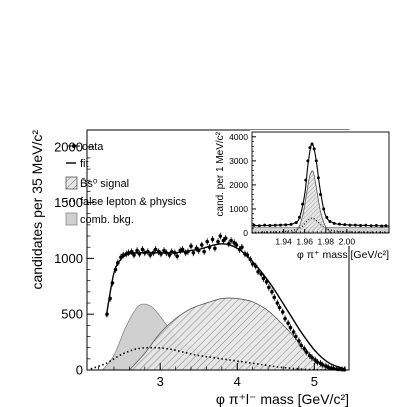 This screenshot has width=407, height=407. I want to click on main-x-axis-label: φ π⁺l⁻ mass [GeV/c²], so click(282, 399).